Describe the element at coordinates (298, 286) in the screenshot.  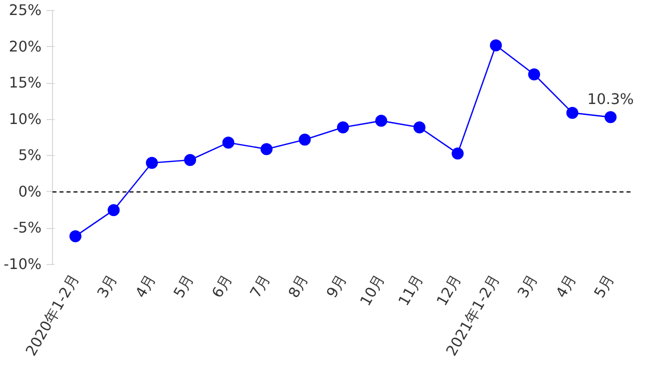
I see `x-tick-label: 8月` at that location.